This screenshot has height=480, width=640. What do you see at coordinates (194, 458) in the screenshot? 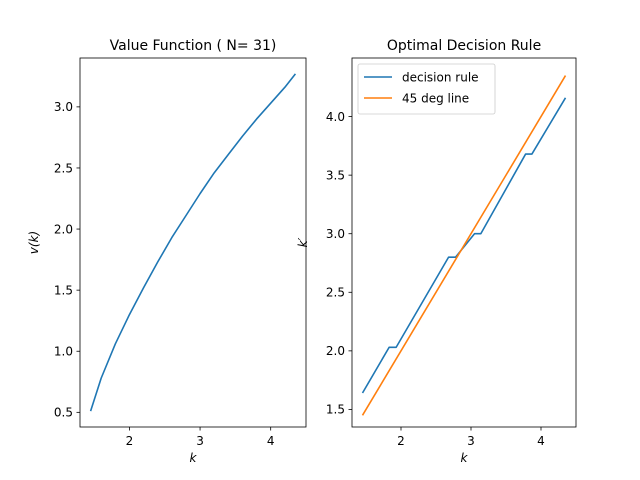
I see `value-x-axis-label: k` at bounding box center [194, 458].